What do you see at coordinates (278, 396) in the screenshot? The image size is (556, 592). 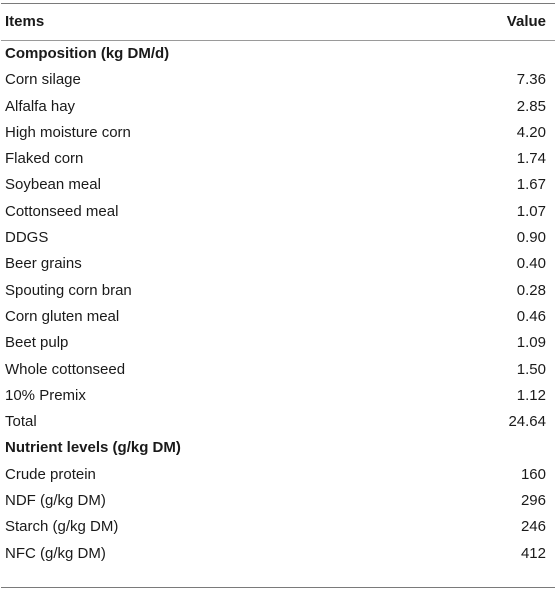 I see `table-row: 10% Premix 1.12` at bounding box center [278, 396].